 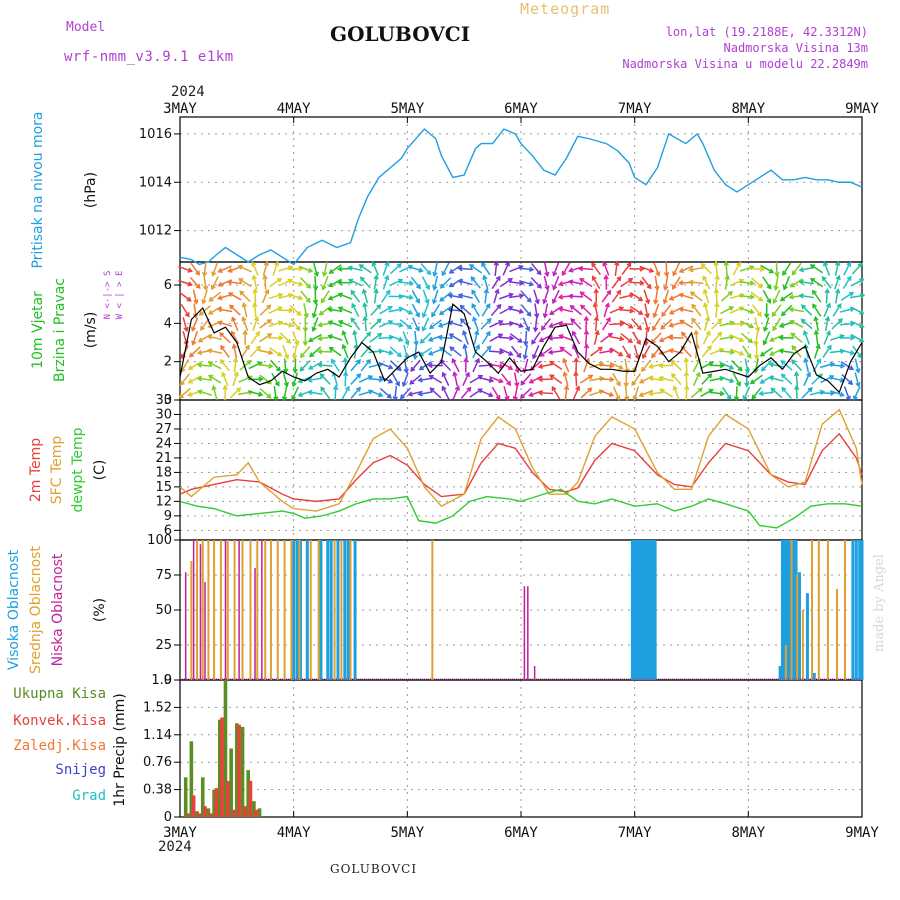 What do you see at coordinates (59, 694) in the screenshot?
I see `precip-legend-0: Ukupna Kisa` at bounding box center [59, 694].